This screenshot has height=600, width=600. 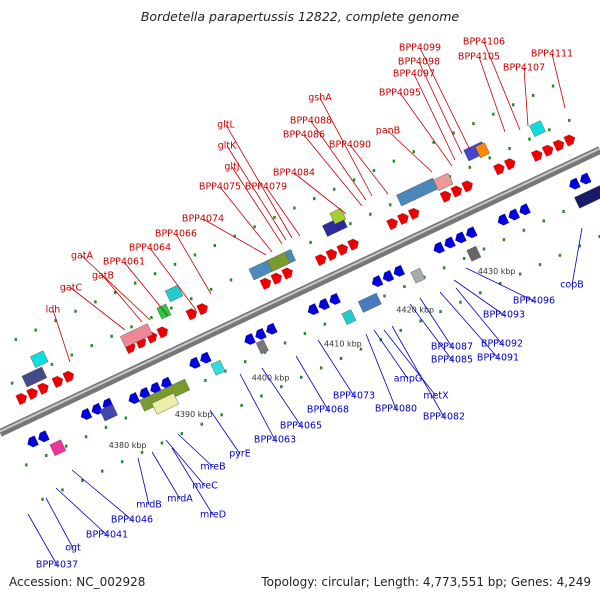 I want to click on gene-label-bpp4085-leader, so click(x=431, y=332).